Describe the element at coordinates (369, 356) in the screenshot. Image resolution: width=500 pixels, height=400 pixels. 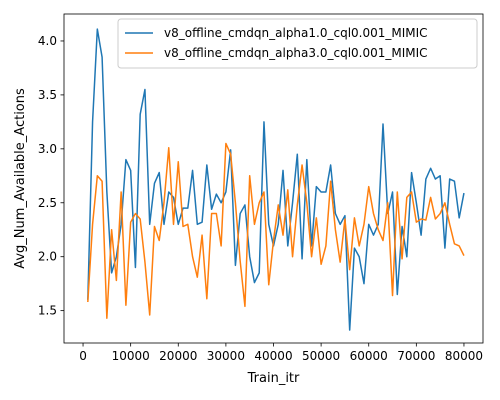
I see `x-tick-label: 60000` at that location.